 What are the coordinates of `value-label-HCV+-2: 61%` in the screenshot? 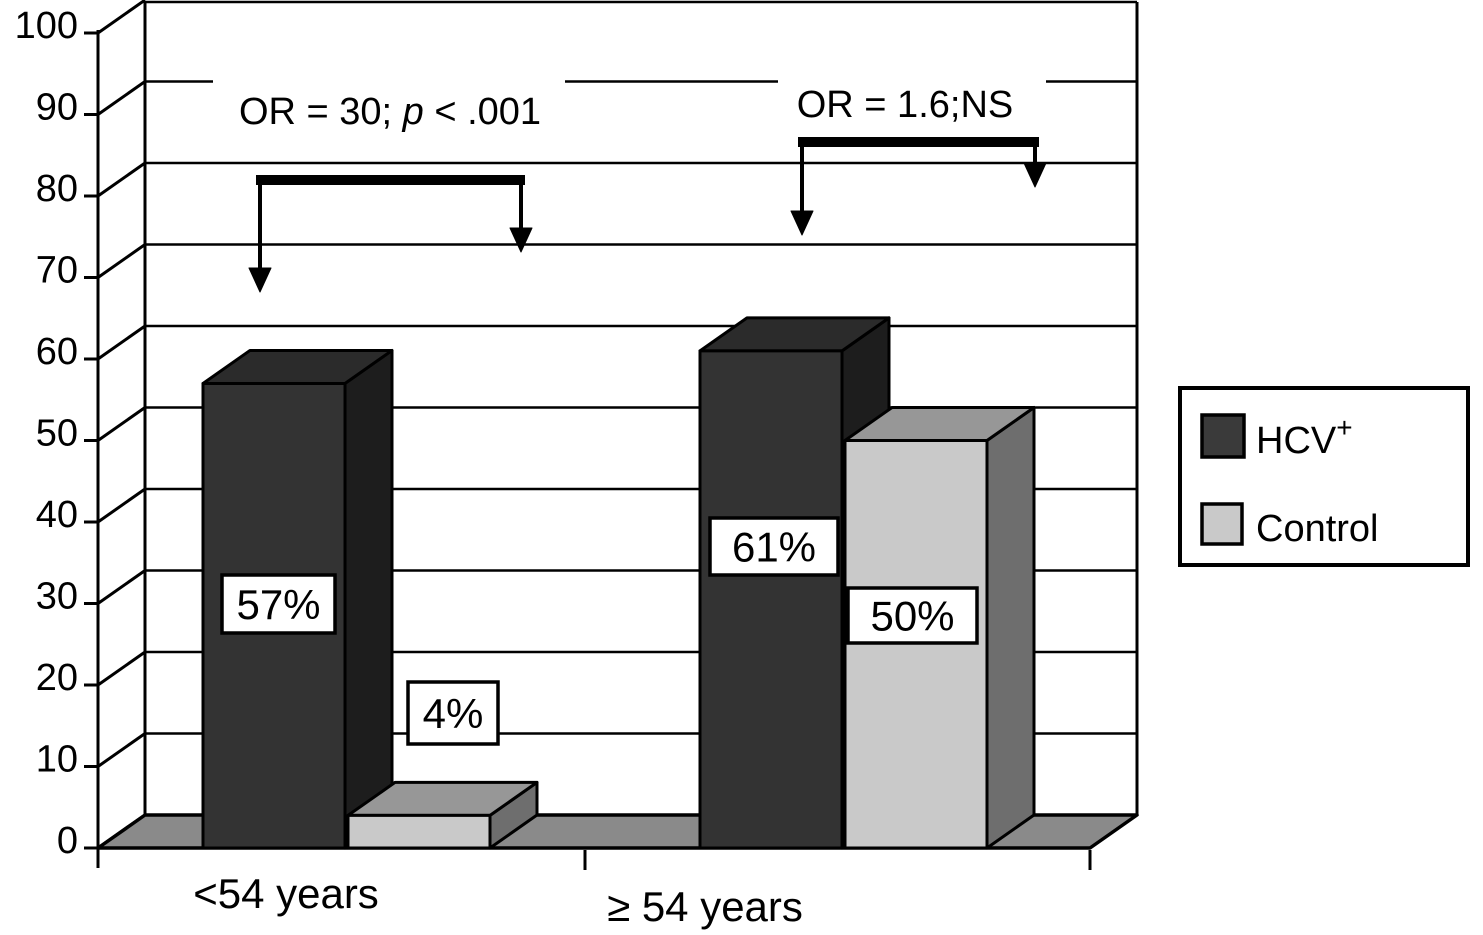 It's located at (774, 546).